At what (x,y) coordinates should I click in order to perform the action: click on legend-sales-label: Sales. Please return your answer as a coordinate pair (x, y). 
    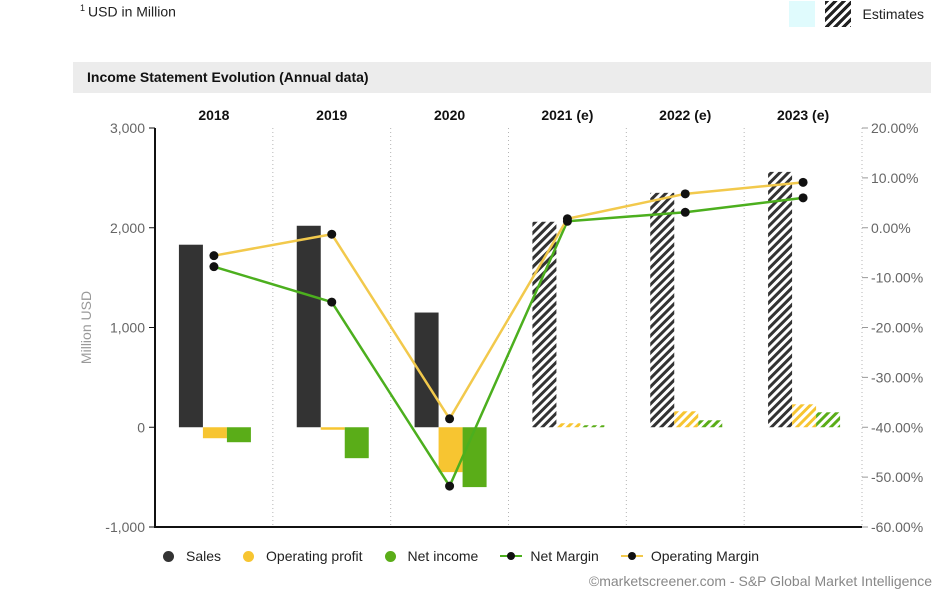
    Looking at the image, I should click on (204, 556).